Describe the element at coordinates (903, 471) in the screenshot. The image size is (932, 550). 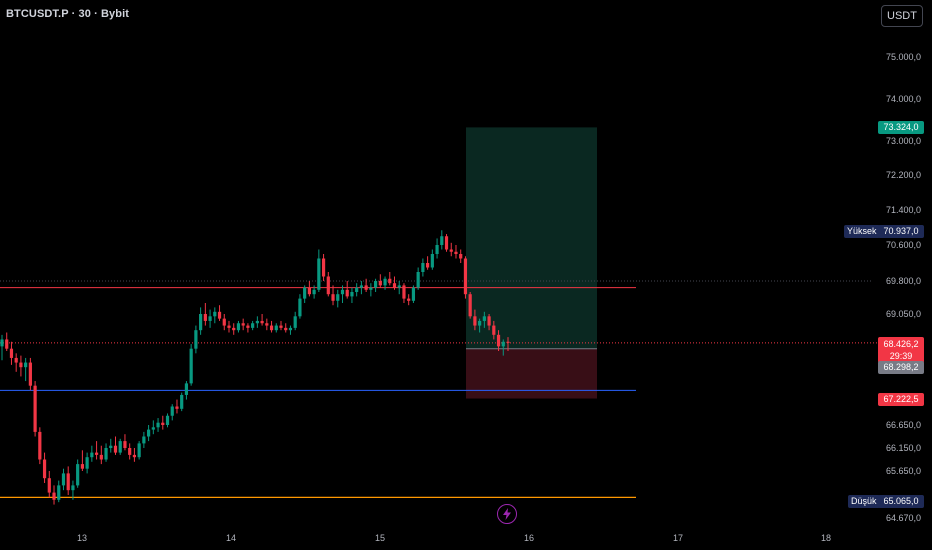
I see `price-axis-label: 65.650,0` at that location.